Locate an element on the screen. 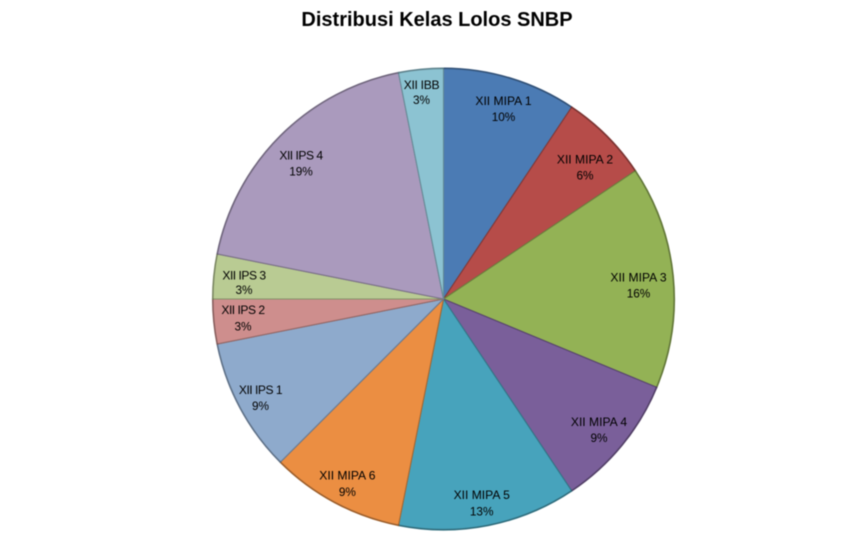 The height and width of the screenshot is (541, 861). svg-text: XII IPS 4 is located at coordinates (301, 156).